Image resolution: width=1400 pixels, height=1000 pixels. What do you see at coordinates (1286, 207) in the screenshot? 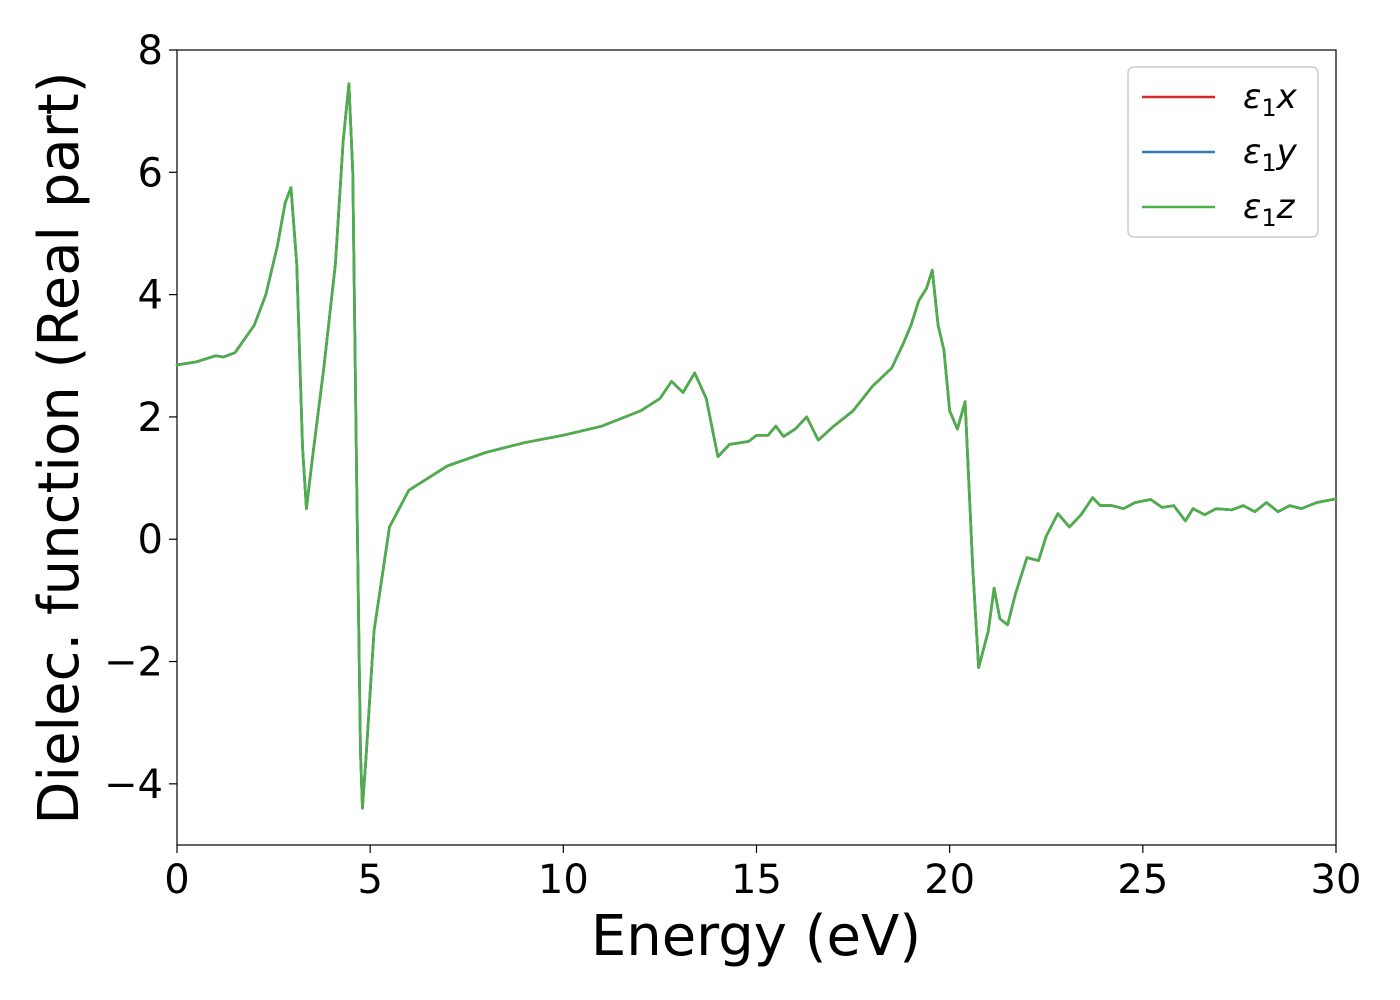
I see `legend-component: z` at bounding box center [1286, 207].